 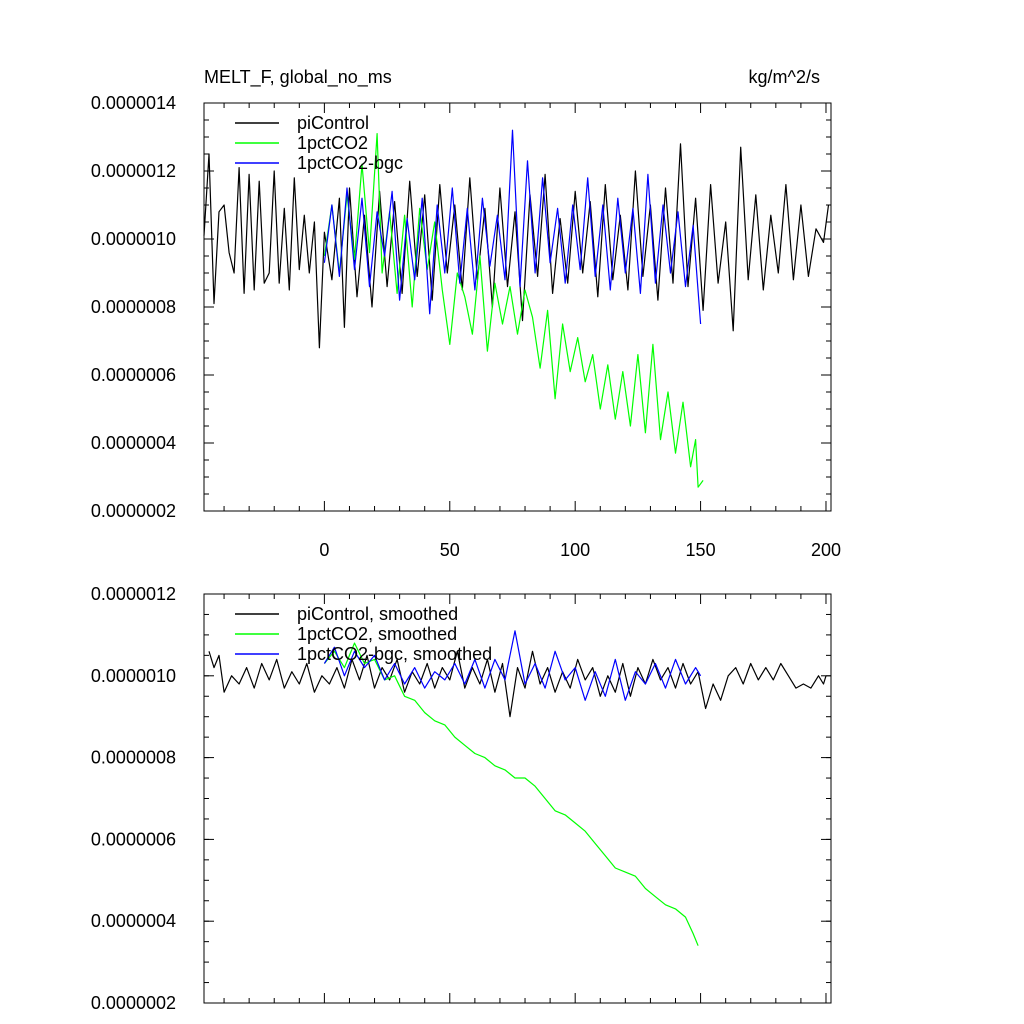 I want to click on legend-label: 1pctCO2-bgc, so click(x=350, y=163).